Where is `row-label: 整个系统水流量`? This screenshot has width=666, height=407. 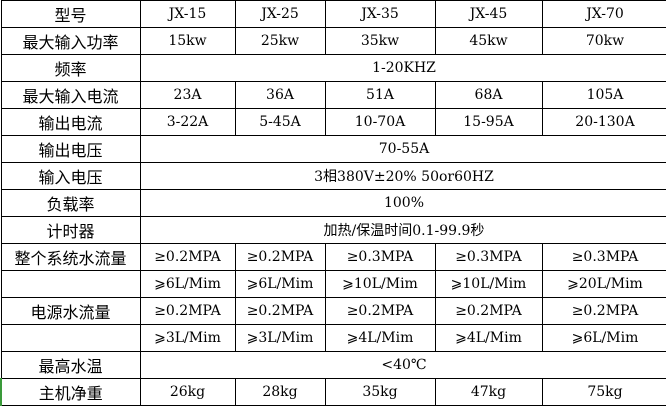 row-label: 整个系统水流量 is located at coordinates (70, 257).